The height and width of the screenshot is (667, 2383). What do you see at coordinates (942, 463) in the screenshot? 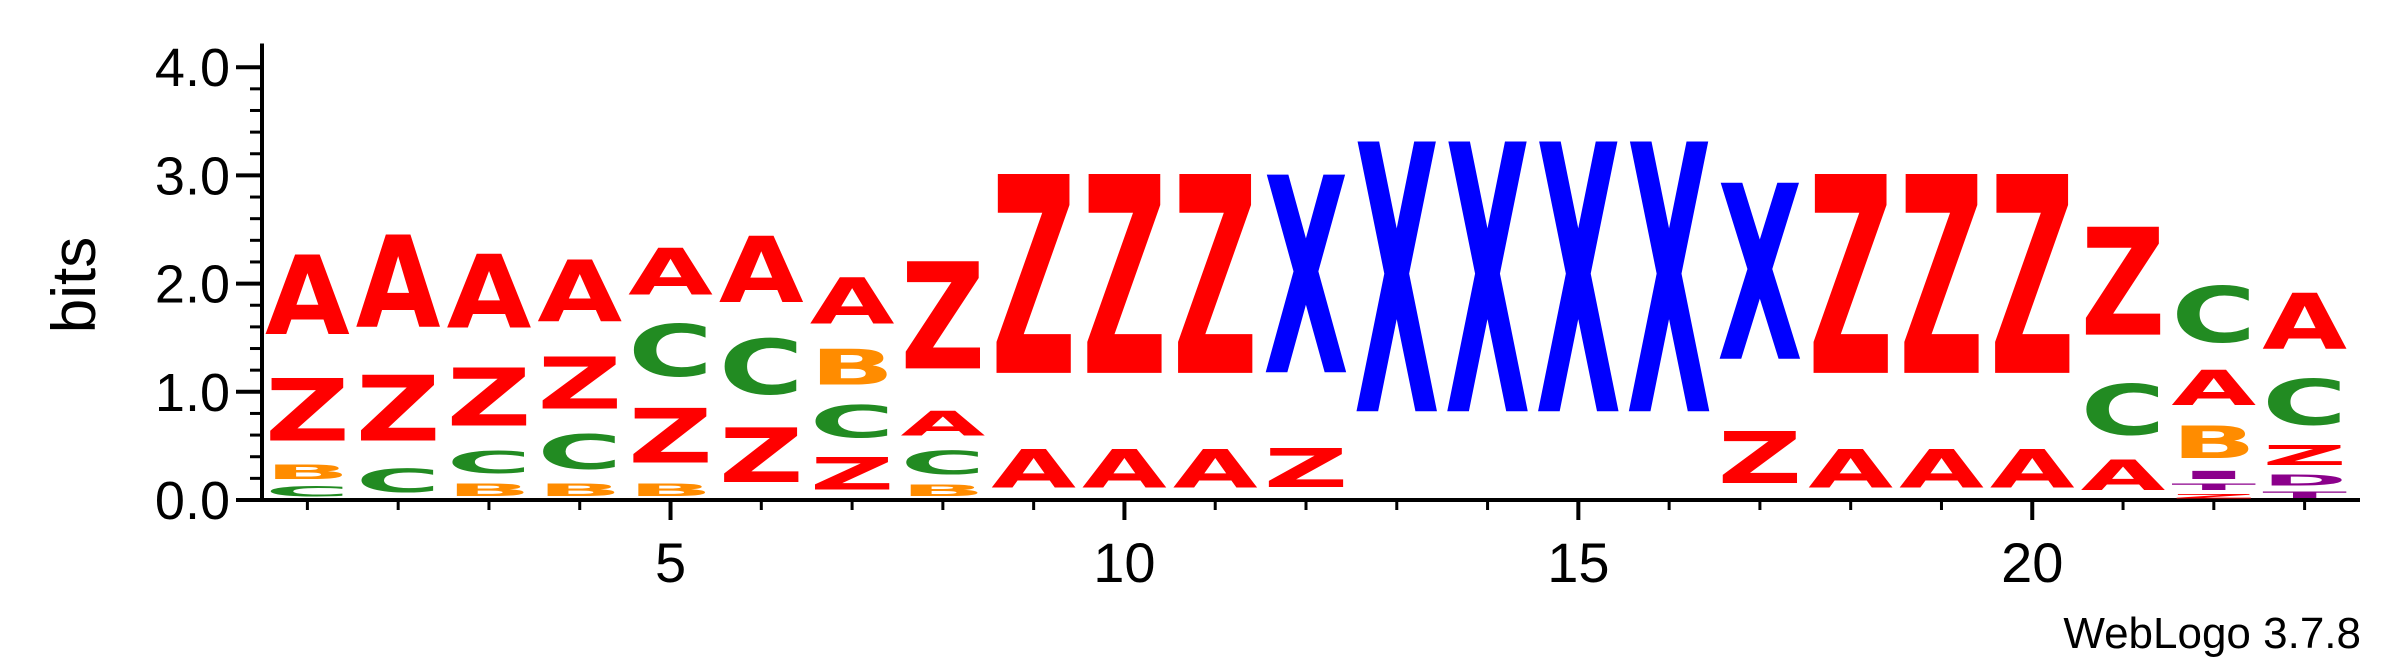
I see `glyph-c-pos8: C` at bounding box center [942, 463].